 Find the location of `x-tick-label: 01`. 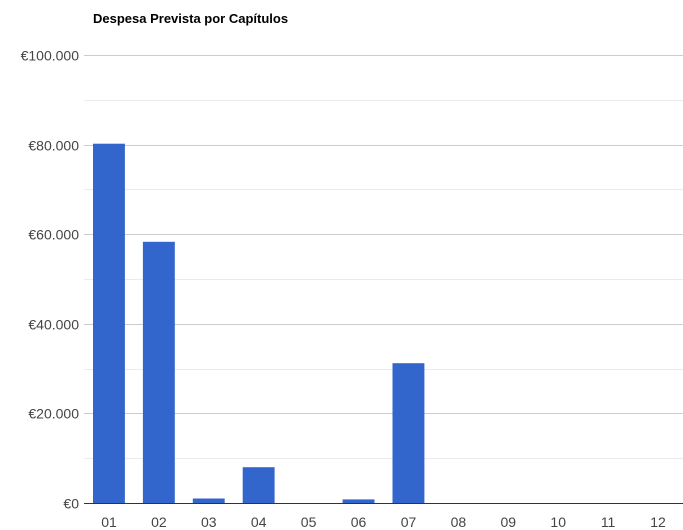

x-tick-label: 01 is located at coordinates (109, 522).